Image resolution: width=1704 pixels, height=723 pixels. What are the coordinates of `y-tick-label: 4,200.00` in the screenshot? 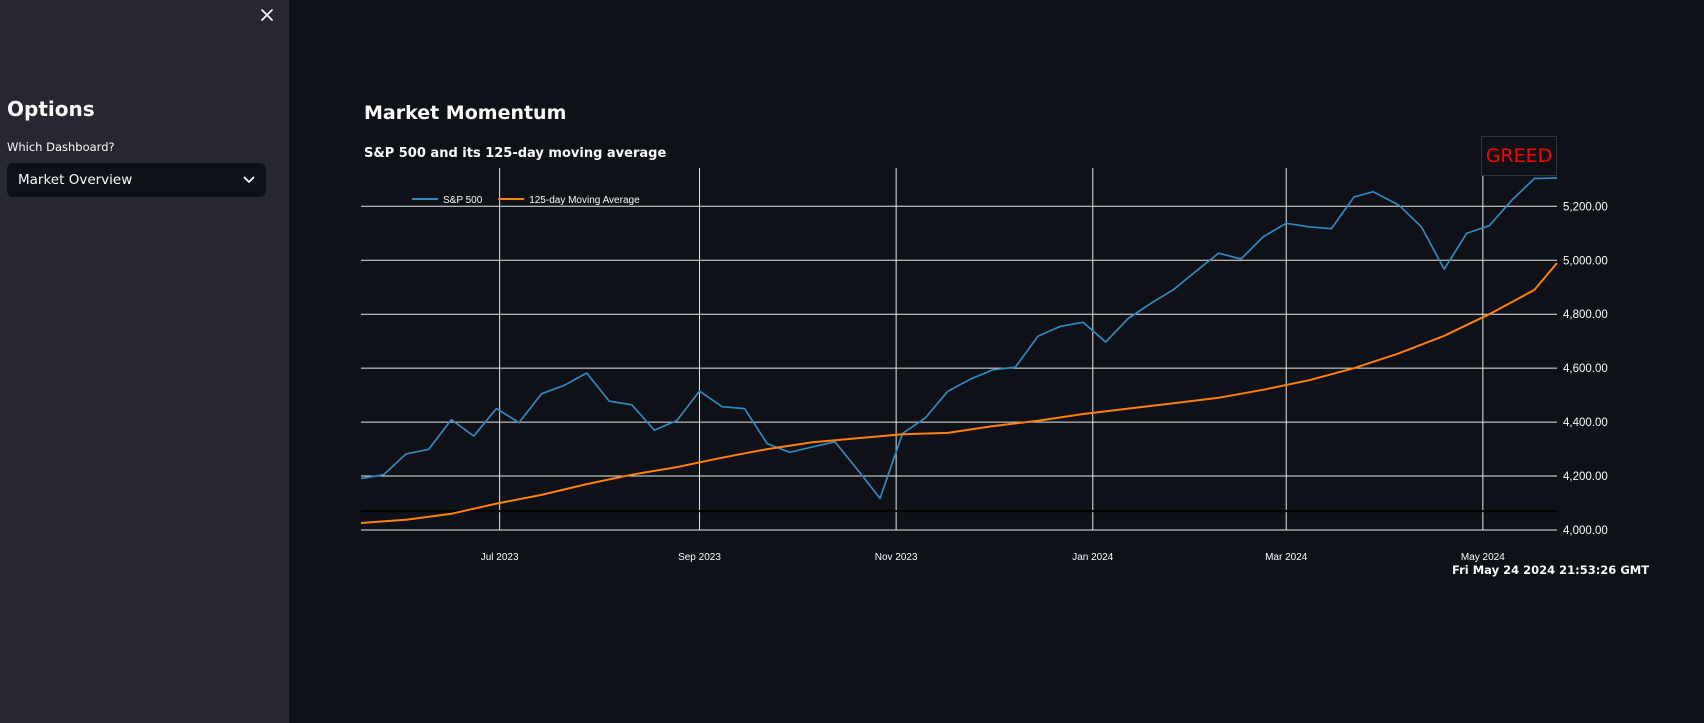 It's located at (1585, 477).